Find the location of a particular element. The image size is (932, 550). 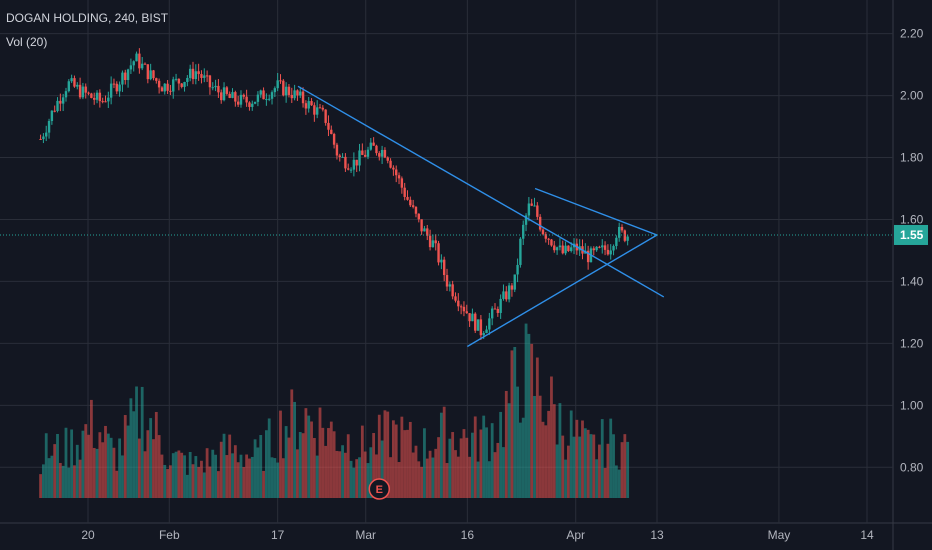

earnings-marker: E is located at coordinates (379, 489).